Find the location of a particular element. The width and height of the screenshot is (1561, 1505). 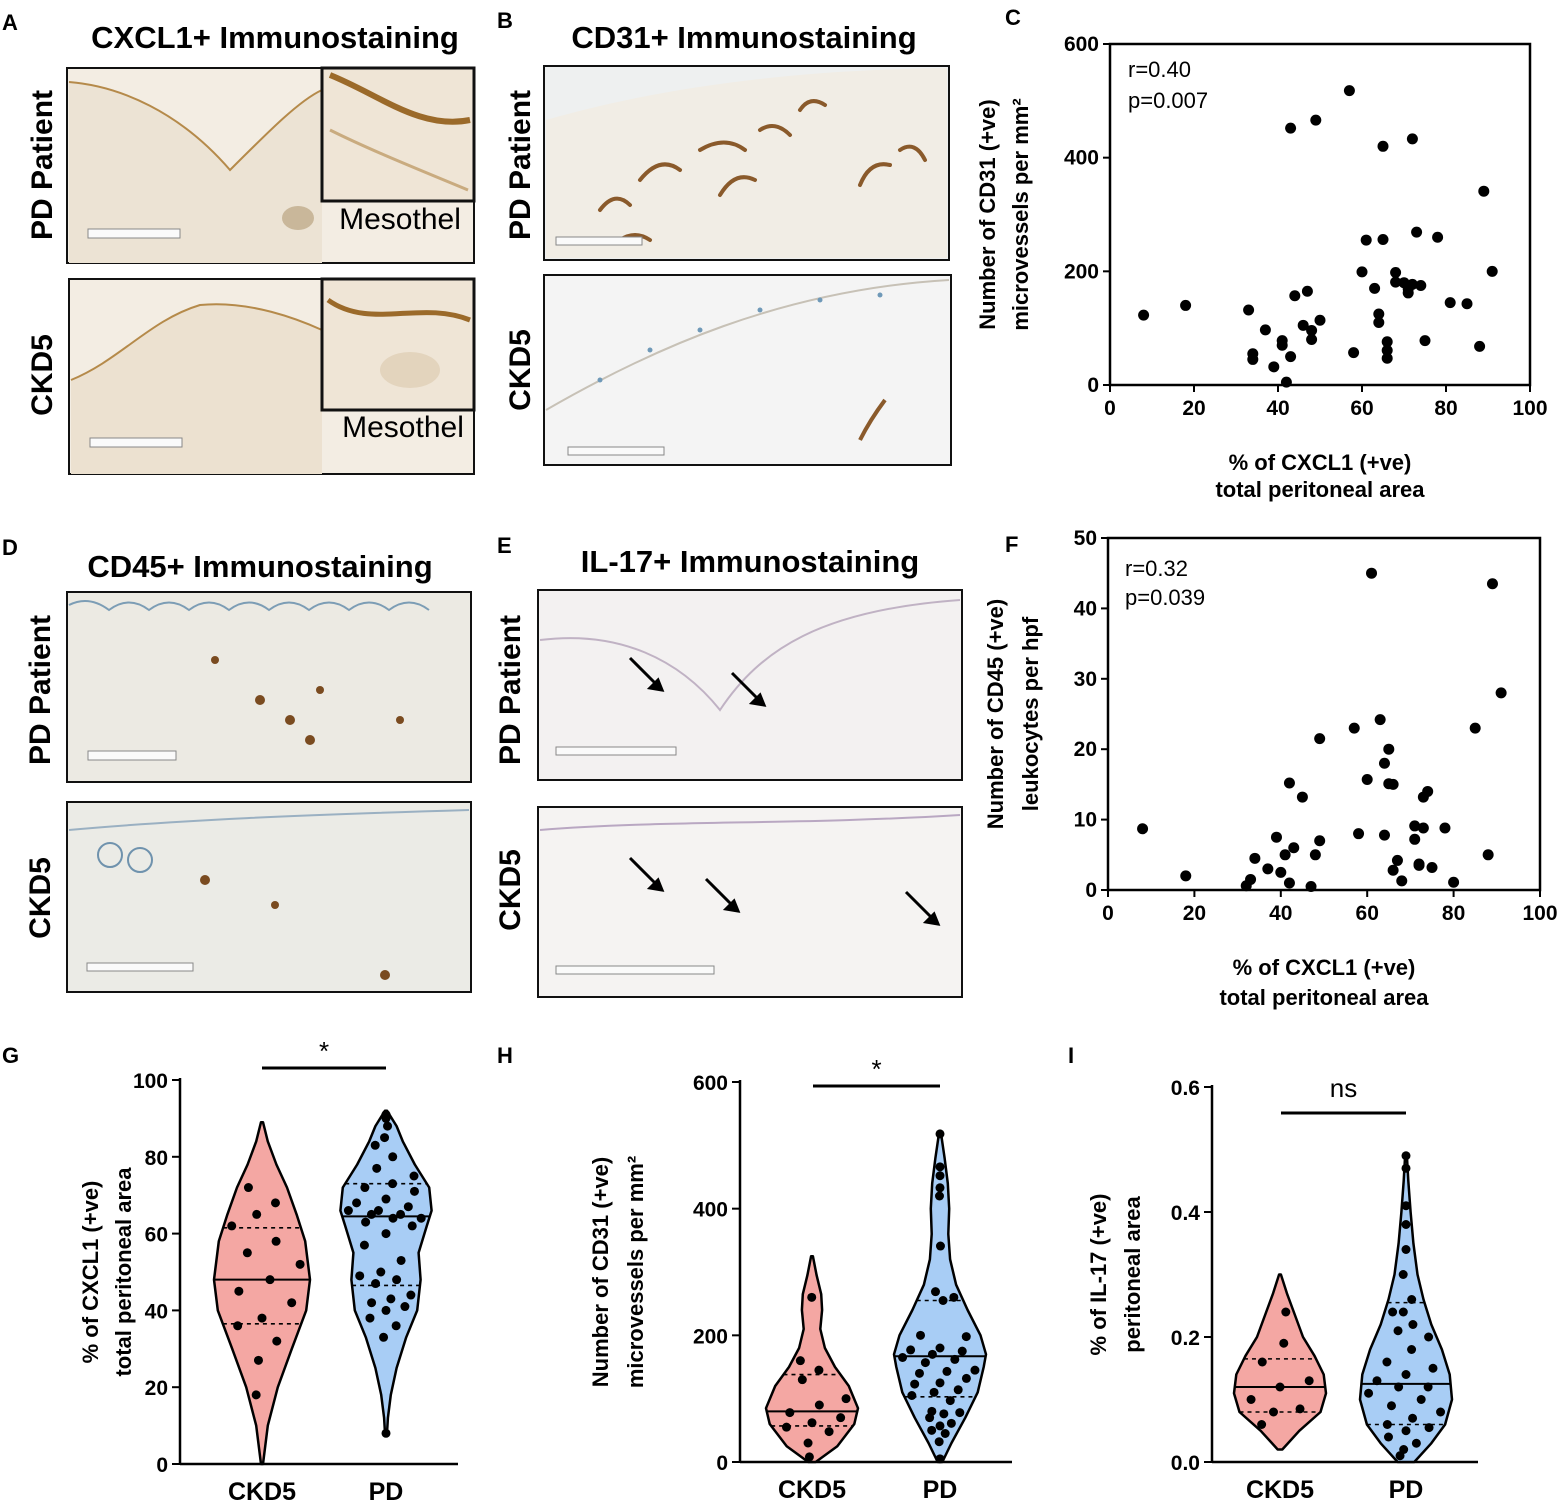

panel-a-row-pd: PD Patient is located at coordinates (42, 165).